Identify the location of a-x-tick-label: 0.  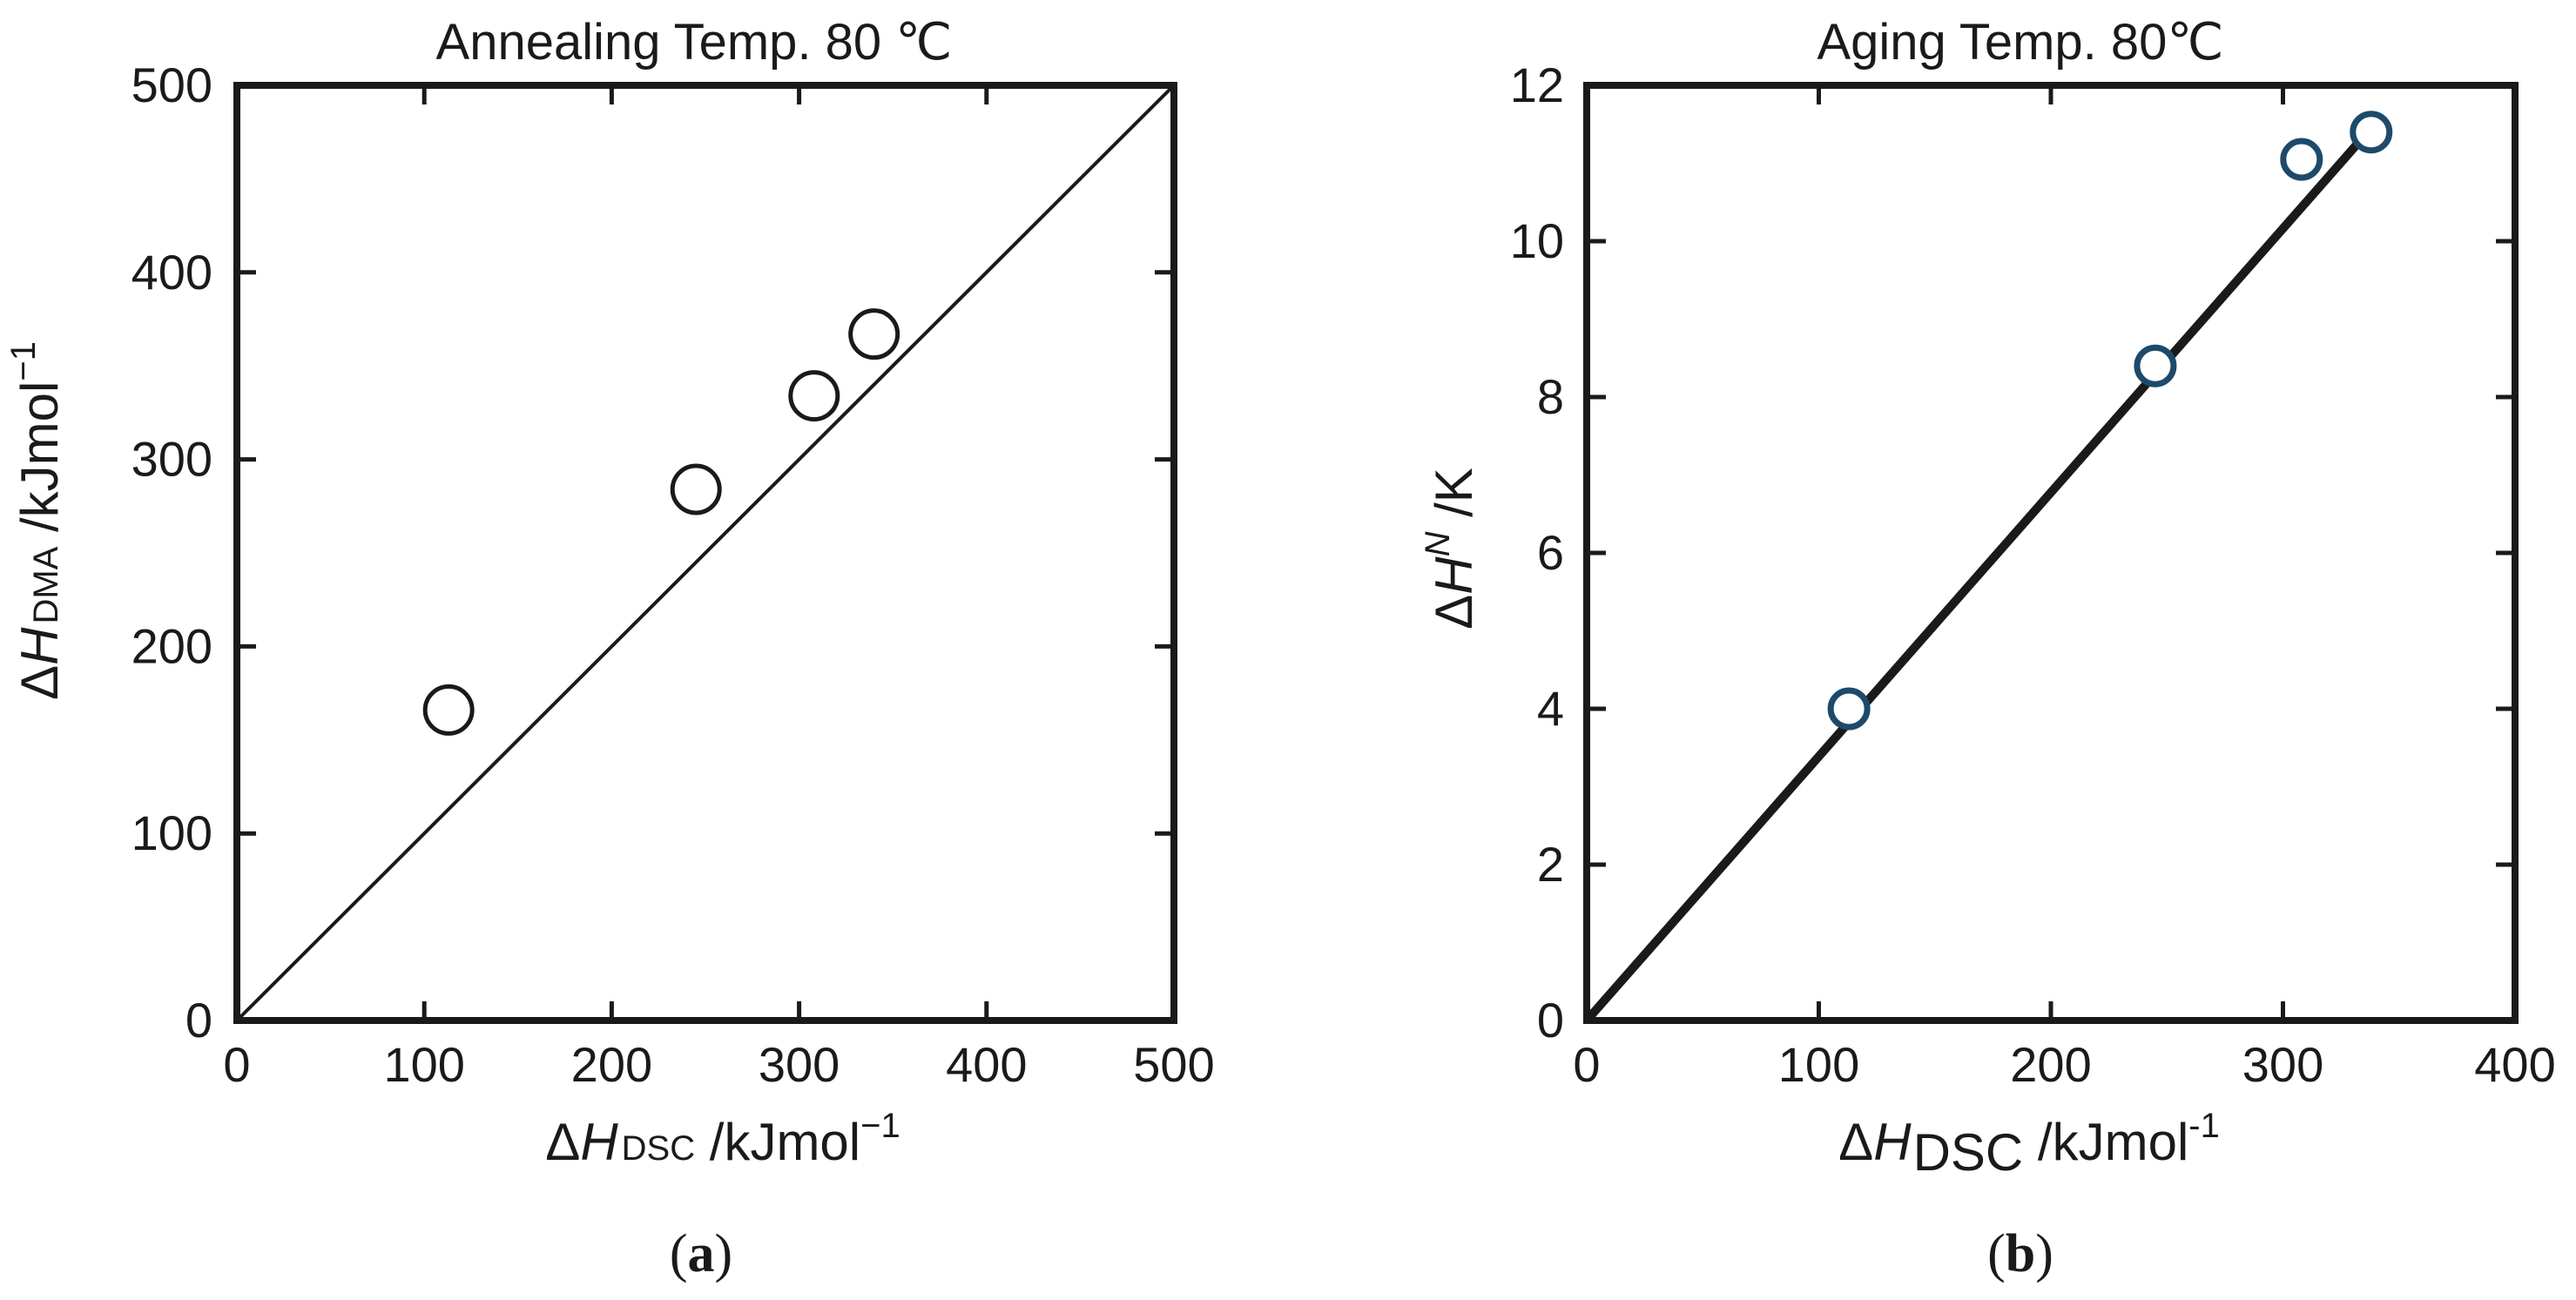
(237, 1064).